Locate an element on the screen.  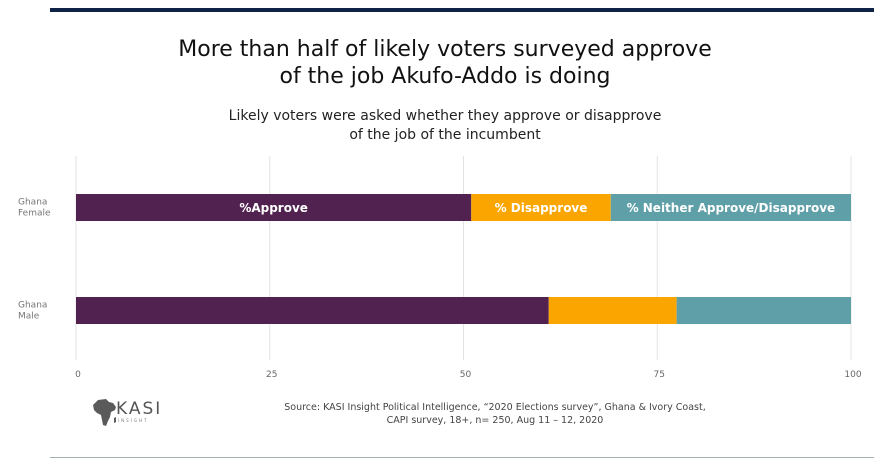
series-label: %Approve is located at coordinates (273, 208).